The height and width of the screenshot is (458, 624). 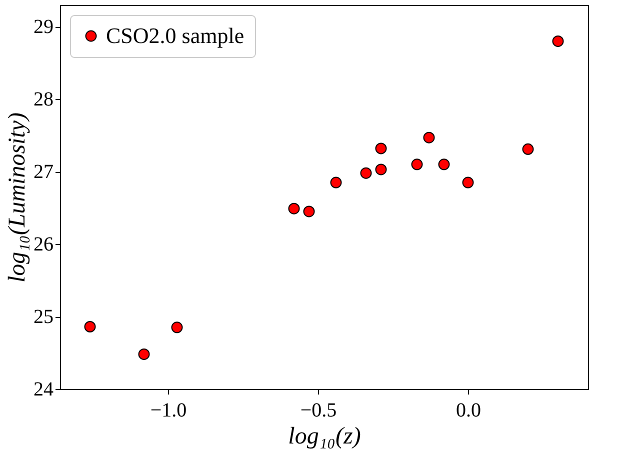 What do you see at coordinates (44, 245) in the screenshot?
I see `y-tick-label: 26` at bounding box center [44, 245].